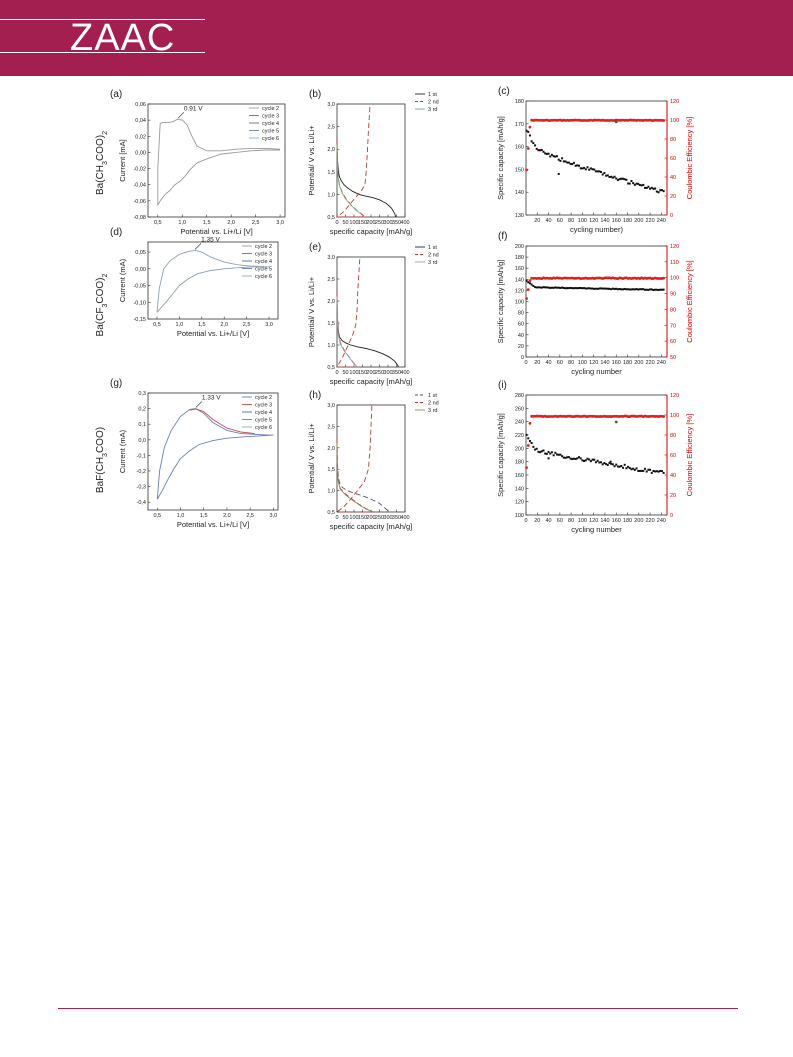  What do you see at coordinates (102, 460) in the screenshot?
I see `row-label: BaF(CH3COO)` at bounding box center [102, 460].